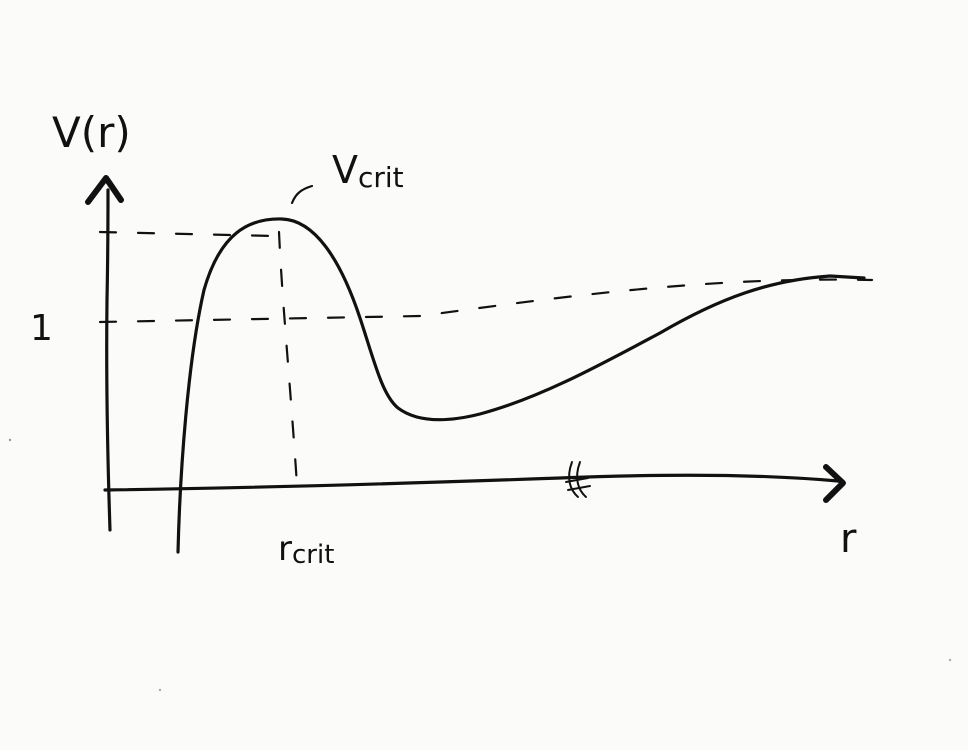 This screenshot has height=750, width=968. I want to click on x-axis-arrowhead-icon, so click(834, 483).